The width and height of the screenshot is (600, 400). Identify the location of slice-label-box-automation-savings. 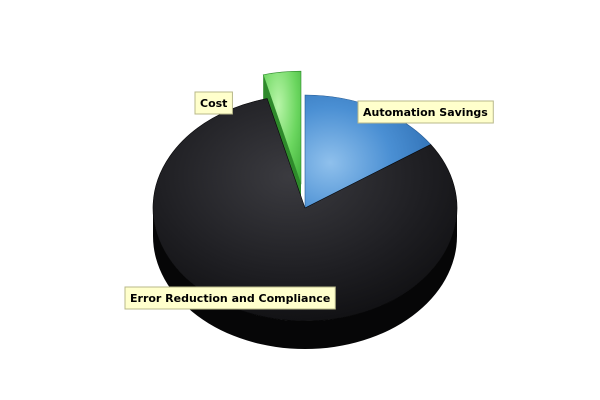
(425, 112).